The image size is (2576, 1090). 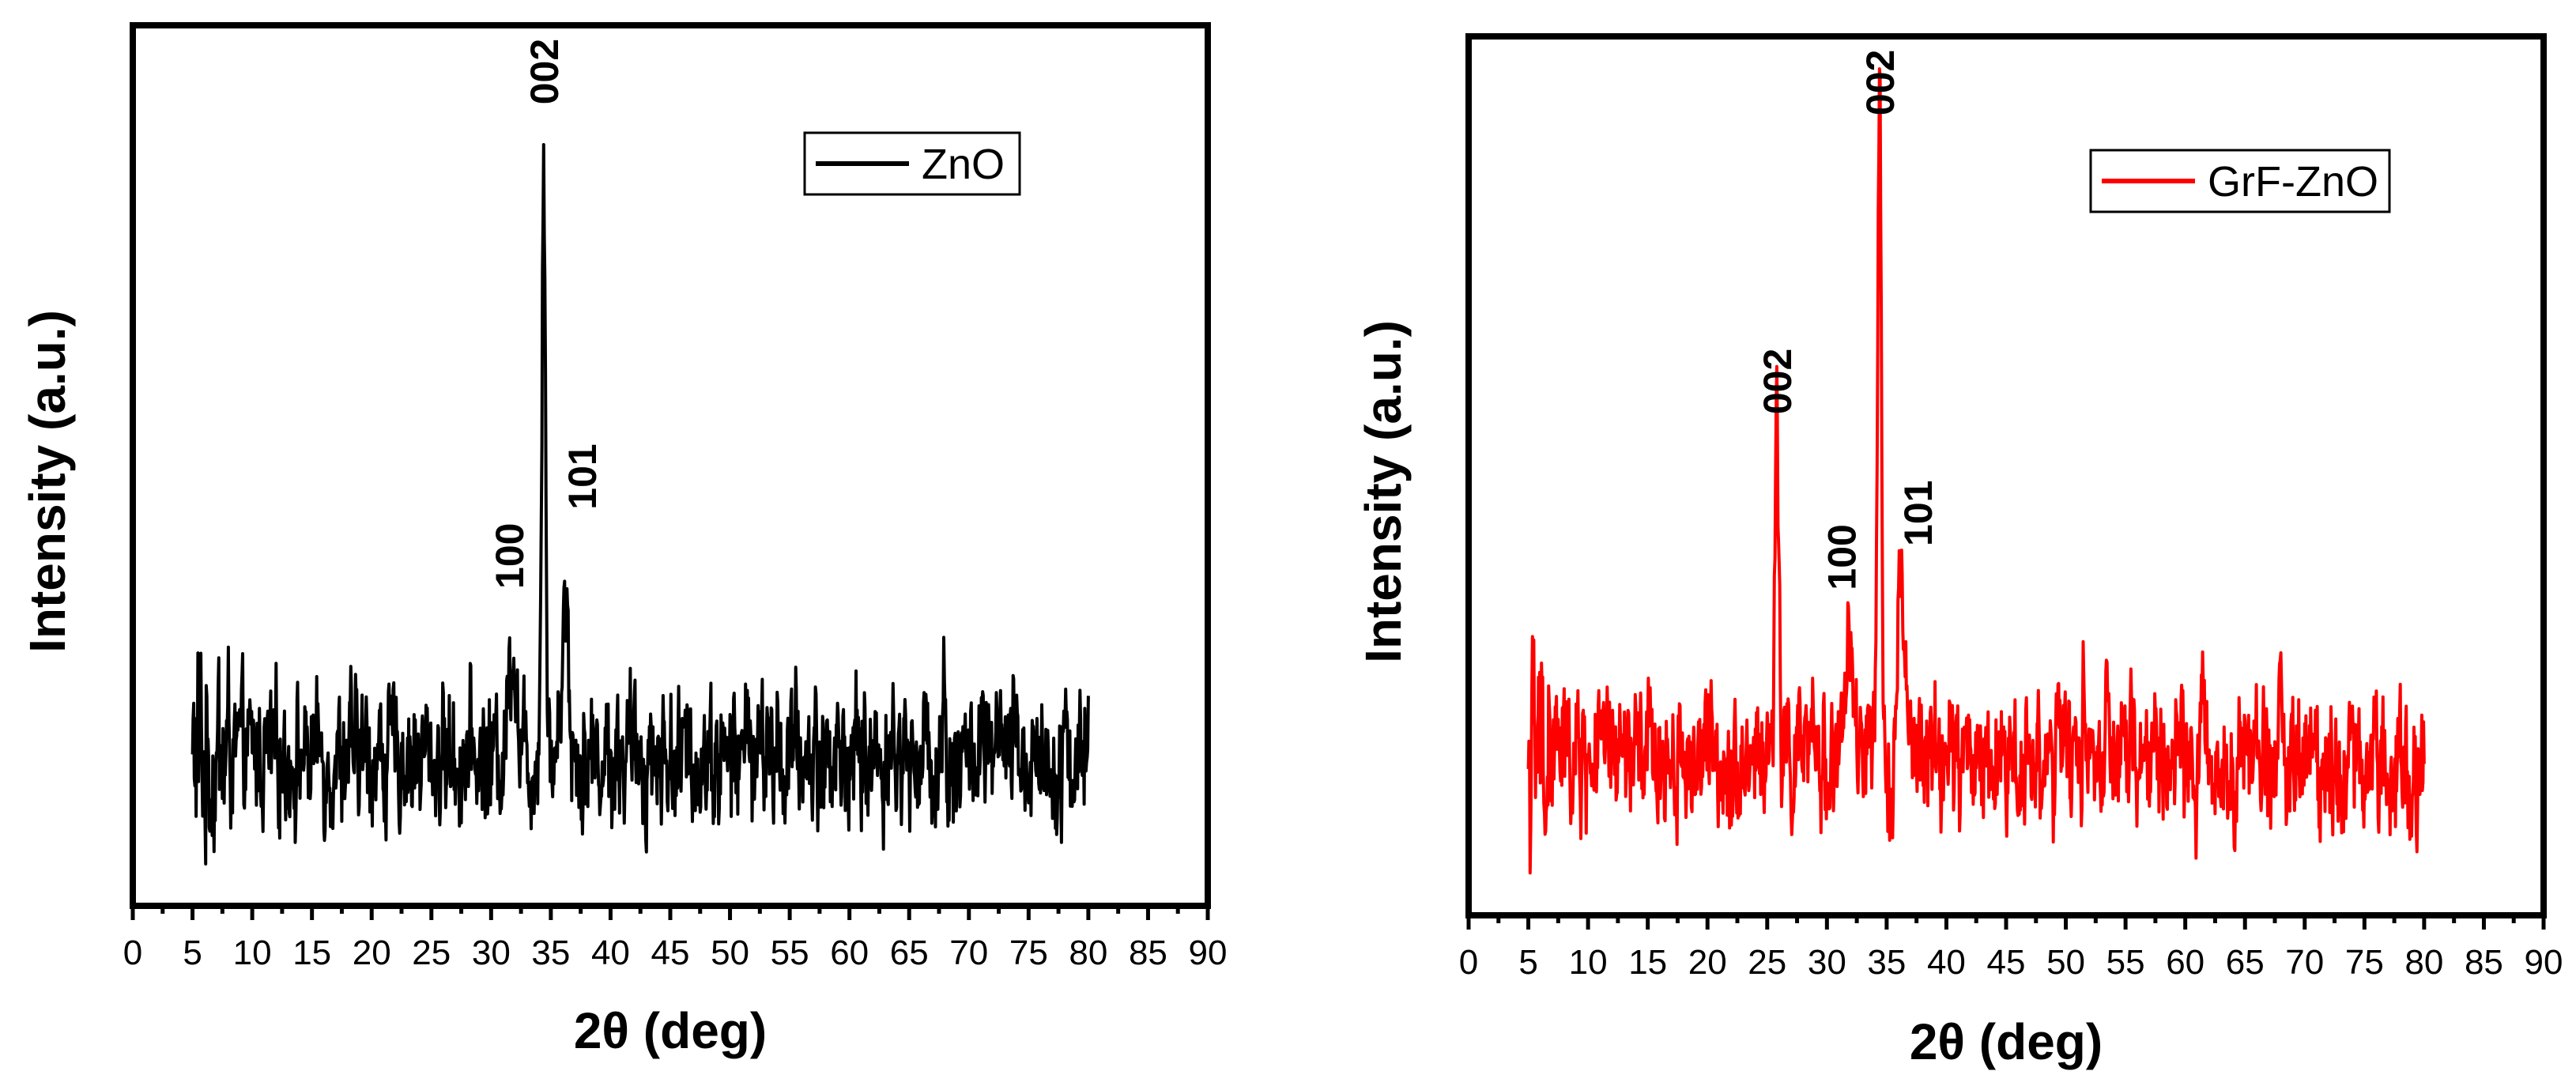 What do you see at coordinates (1778, 381) in the screenshot?
I see `peak-label-002-1: 002` at bounding box center [1778, 381].